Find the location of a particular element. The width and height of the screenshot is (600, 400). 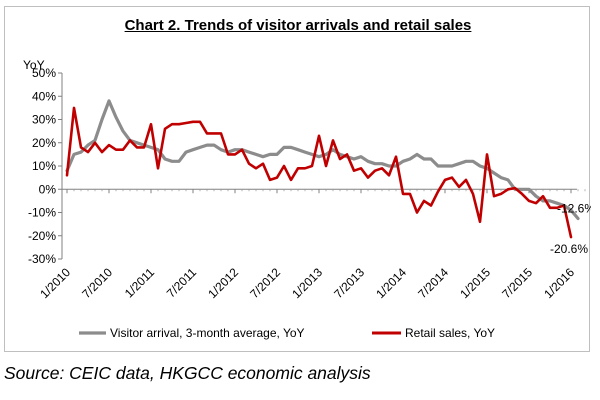

x-tick-label: 7/2013 is located at coordinates (349, 283).